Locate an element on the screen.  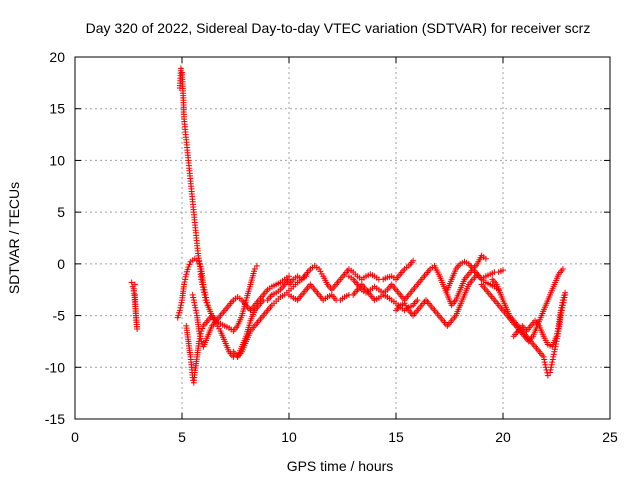
y-tick-label: 20 is located at coordinates (57, 57).